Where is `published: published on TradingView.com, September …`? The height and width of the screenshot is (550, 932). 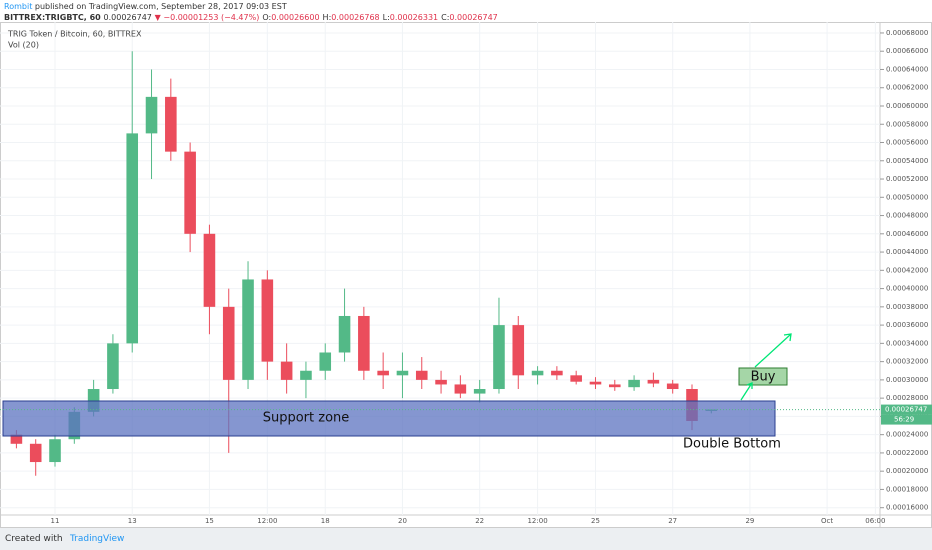 published: published on TradingView.com, September … is located at coordinates (160, 6).